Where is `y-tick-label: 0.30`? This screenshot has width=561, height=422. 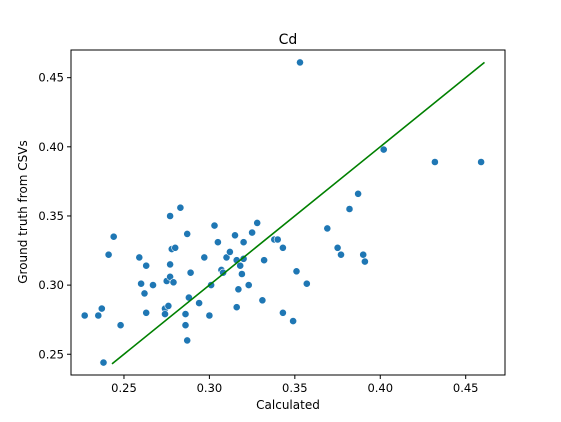 y-tick-label: 0.30 is located at coordinates (51, 285).